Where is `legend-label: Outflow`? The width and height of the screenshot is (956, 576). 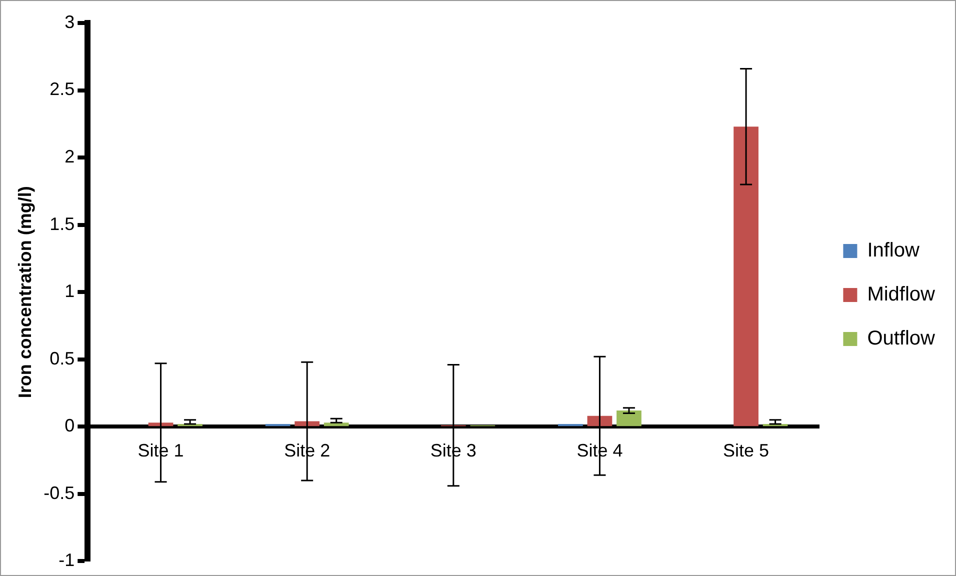
legend-label: Outflow is located at coordinates (901, 339).